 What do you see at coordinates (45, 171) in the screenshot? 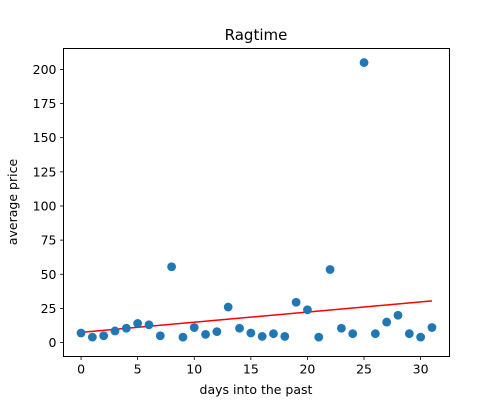
I see `y-tick-label: 125` at bounding box center [45, 171].